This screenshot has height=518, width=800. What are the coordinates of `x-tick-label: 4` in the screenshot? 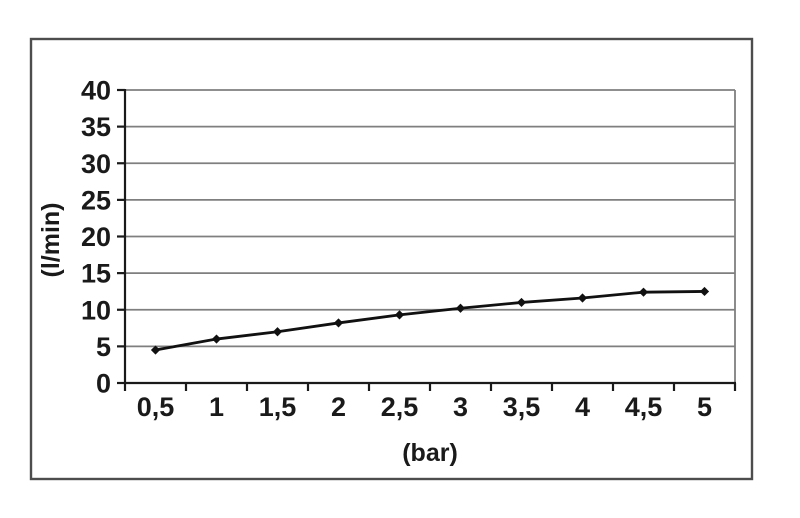 It's located at (582, 407).